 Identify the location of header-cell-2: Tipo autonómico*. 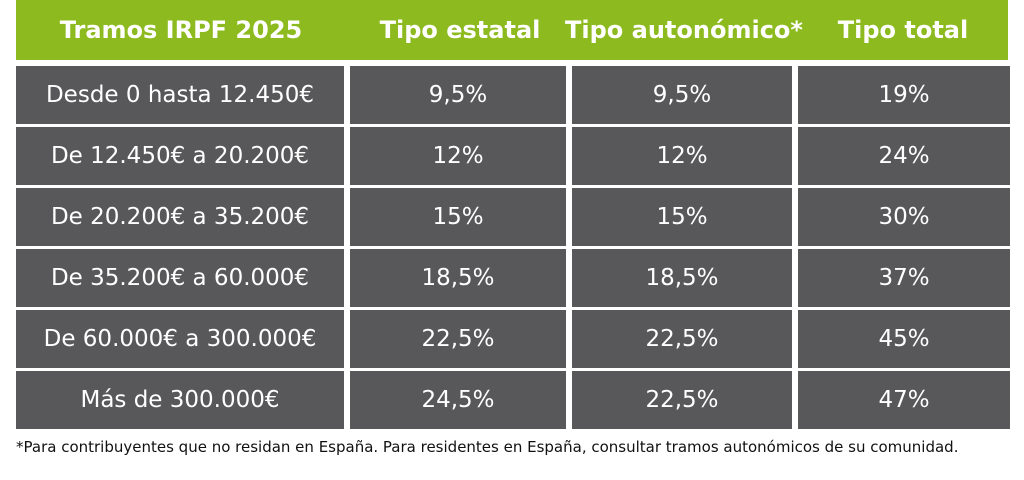
(684, 30).